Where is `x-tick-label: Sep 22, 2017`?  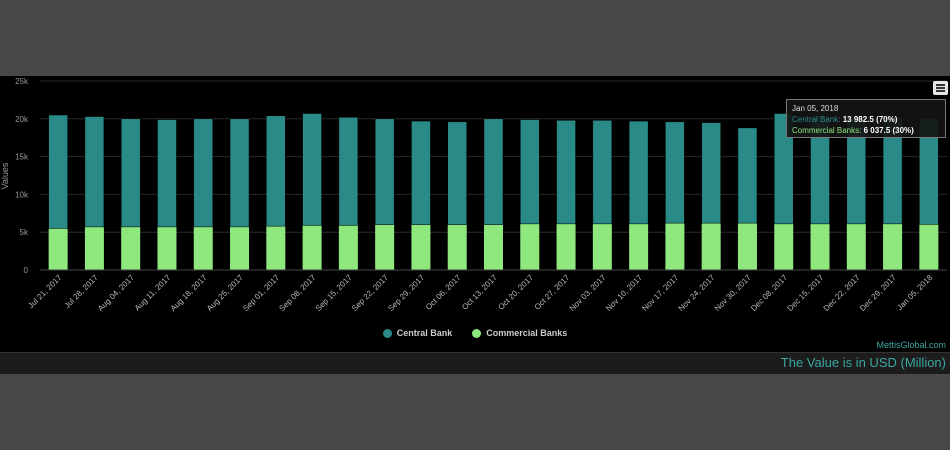
x-tick-label: Sep 22, 2017 is located at coordinates (370, 293).